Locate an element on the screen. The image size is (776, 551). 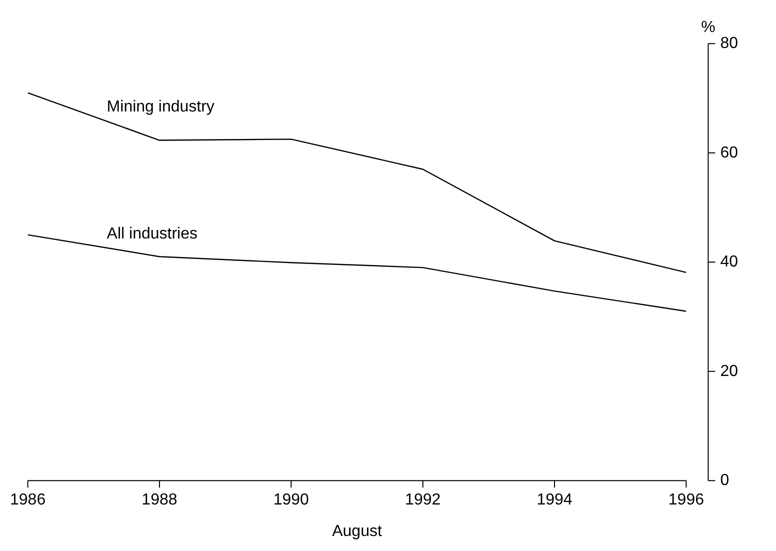
x-axis-title: August is located at coordinates (357, 531).